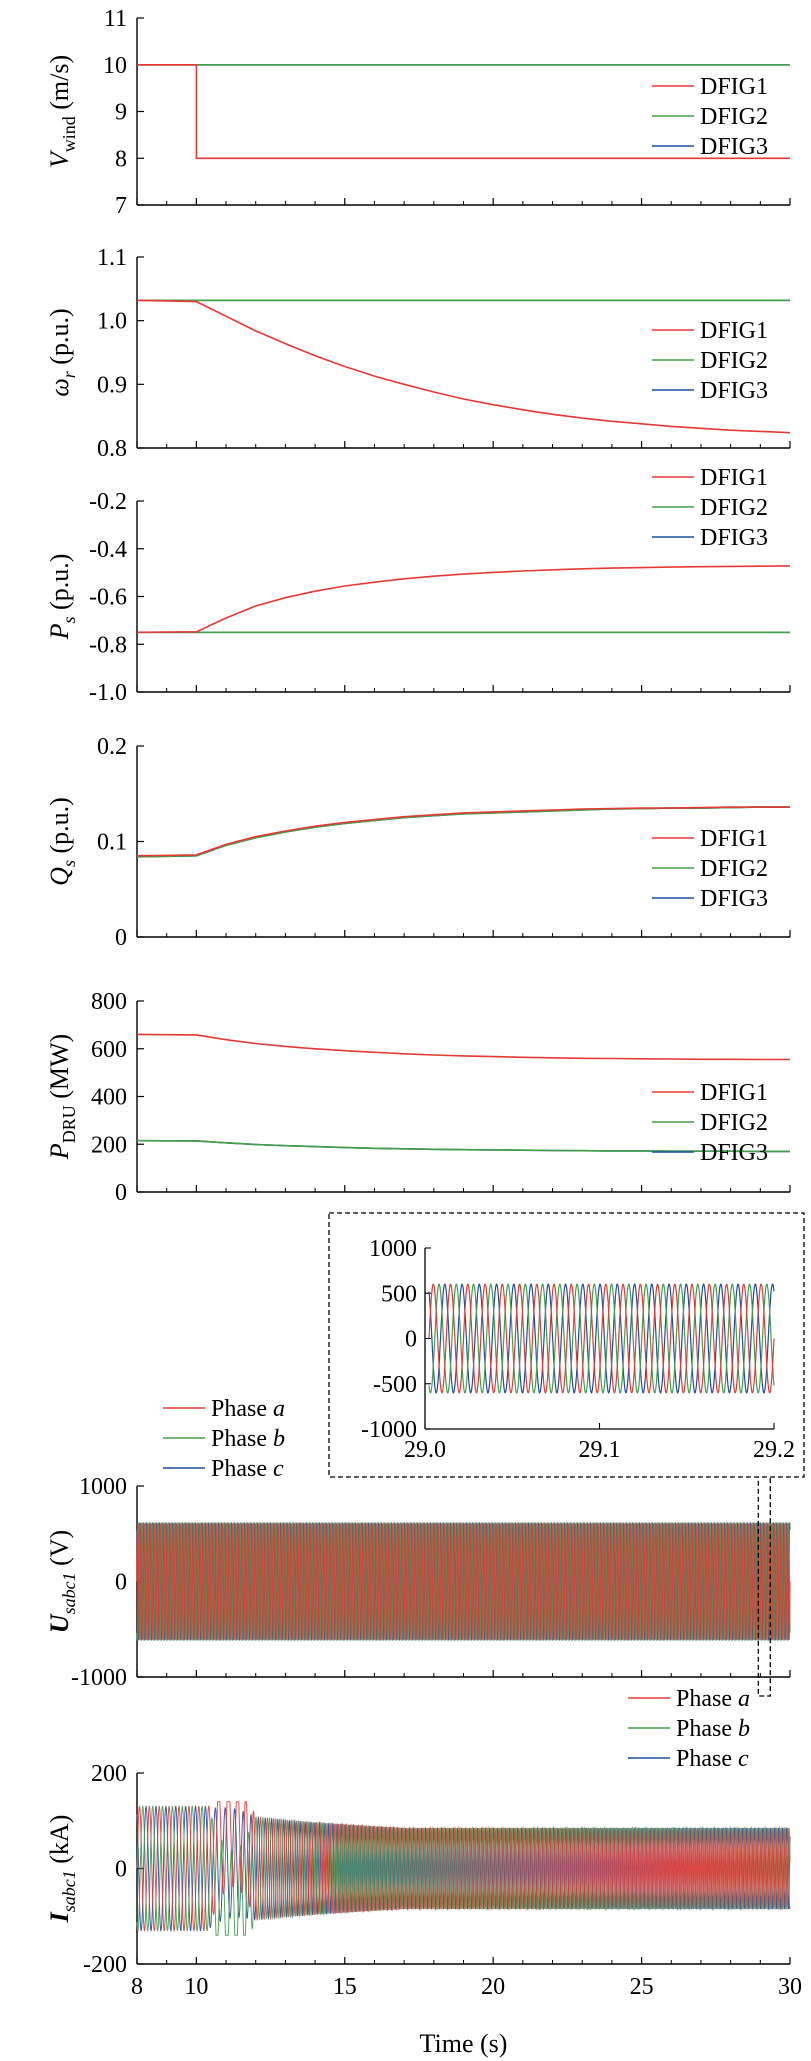 Image resolution: width=811 pixels, height=2061 pixels. Describe the element at coordinates (642, 1987) in the screenshot. I see `isabc-x-tick-label: 25` at that location.